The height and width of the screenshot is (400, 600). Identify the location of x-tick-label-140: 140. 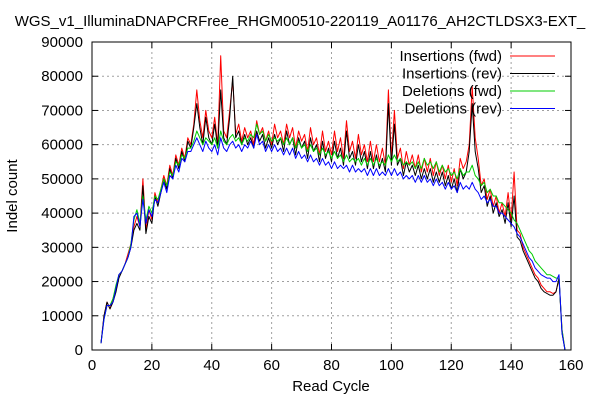
(511, 365).